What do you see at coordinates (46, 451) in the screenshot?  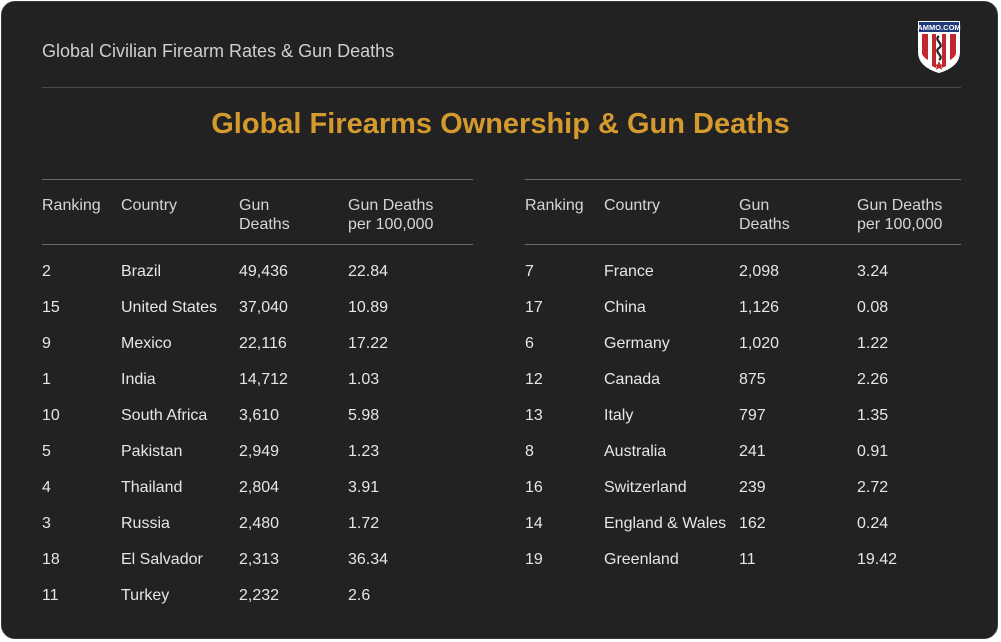 I see `cell-rank: 5` at bounding box center [46, 451].